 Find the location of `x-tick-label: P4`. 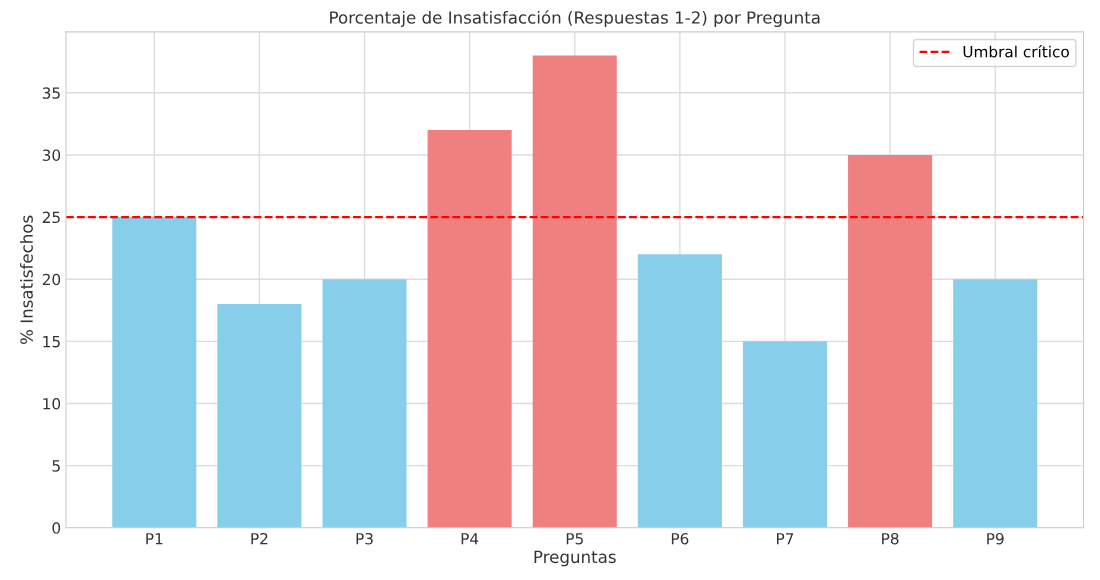

x-tick-label: P4 is located at coordinates (470, 539).